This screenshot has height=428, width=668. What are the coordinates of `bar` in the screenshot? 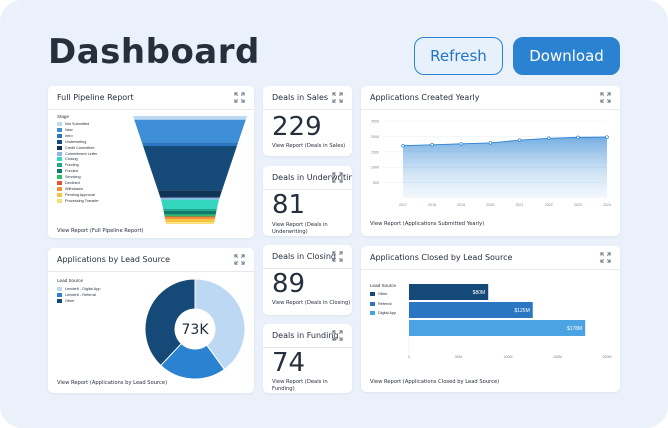 It's located at (449, 292).